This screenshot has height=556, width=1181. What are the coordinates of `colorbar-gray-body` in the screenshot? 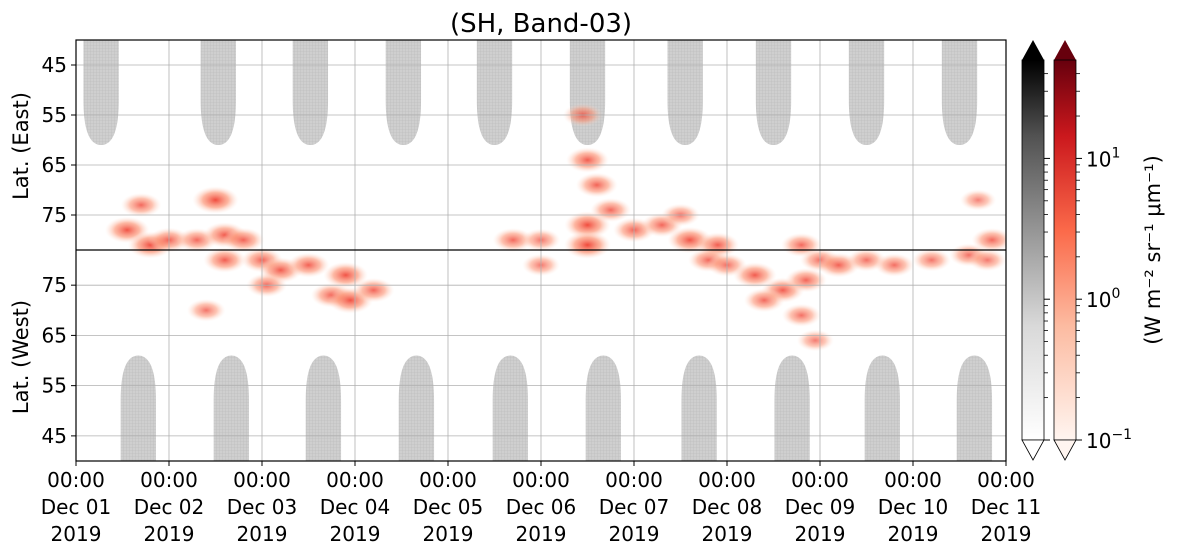 It's located at (1033, 250).